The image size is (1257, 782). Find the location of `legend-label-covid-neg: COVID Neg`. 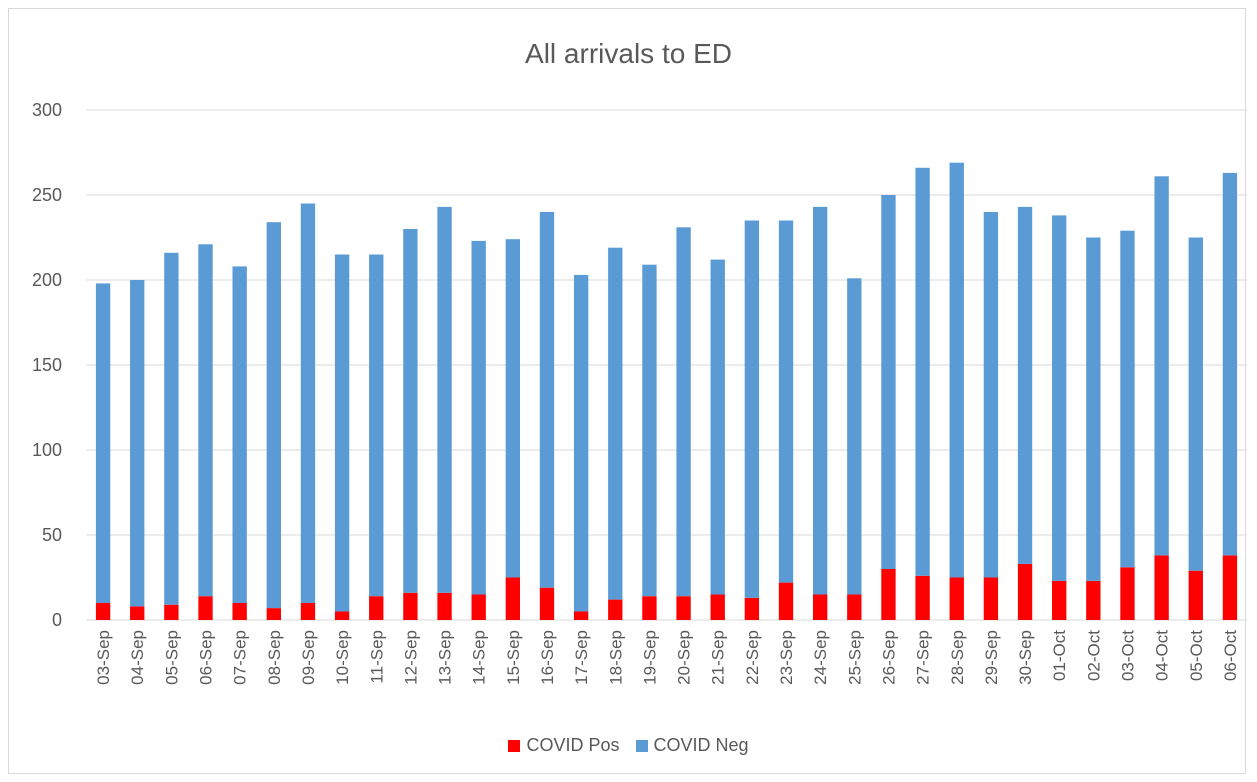

legend-label-covid-neg: COVID Neg is located at coordinates (701, 745).